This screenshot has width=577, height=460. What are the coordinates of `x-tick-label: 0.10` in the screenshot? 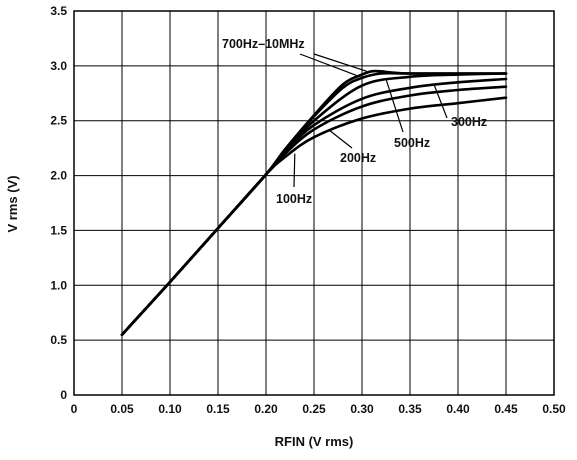 It's located at (170, 409).